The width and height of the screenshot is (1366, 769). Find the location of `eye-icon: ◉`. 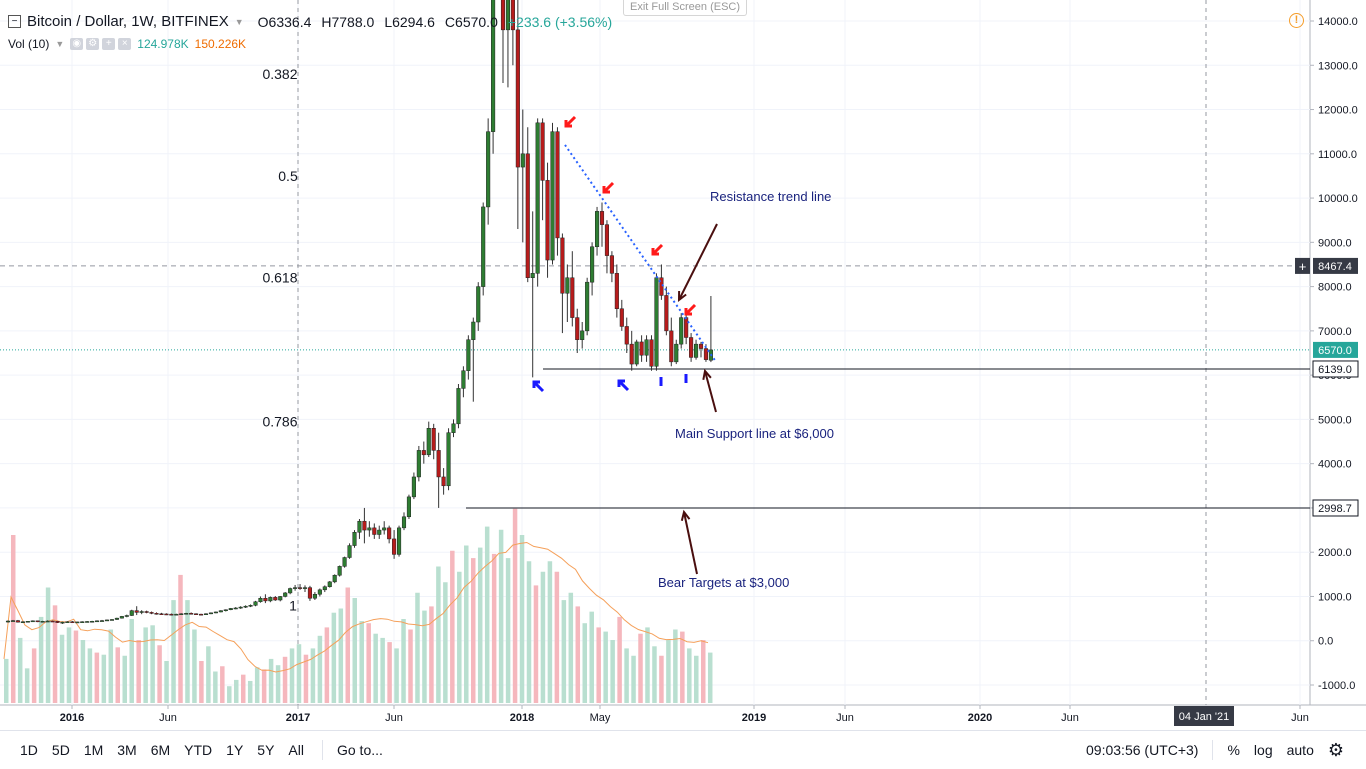

eye-icon: ◉ is located at coordinates (77, 44).